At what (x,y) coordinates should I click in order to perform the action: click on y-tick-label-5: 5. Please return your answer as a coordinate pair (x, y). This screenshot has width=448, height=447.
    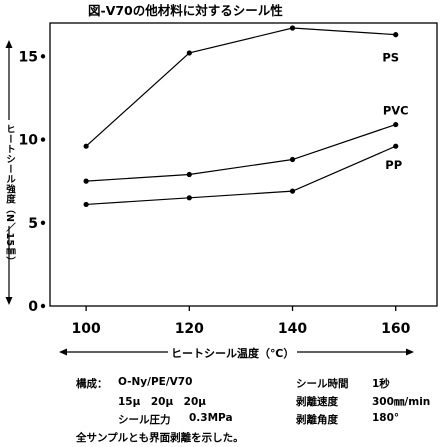
    Looking at the image, I should click on (33, 224).